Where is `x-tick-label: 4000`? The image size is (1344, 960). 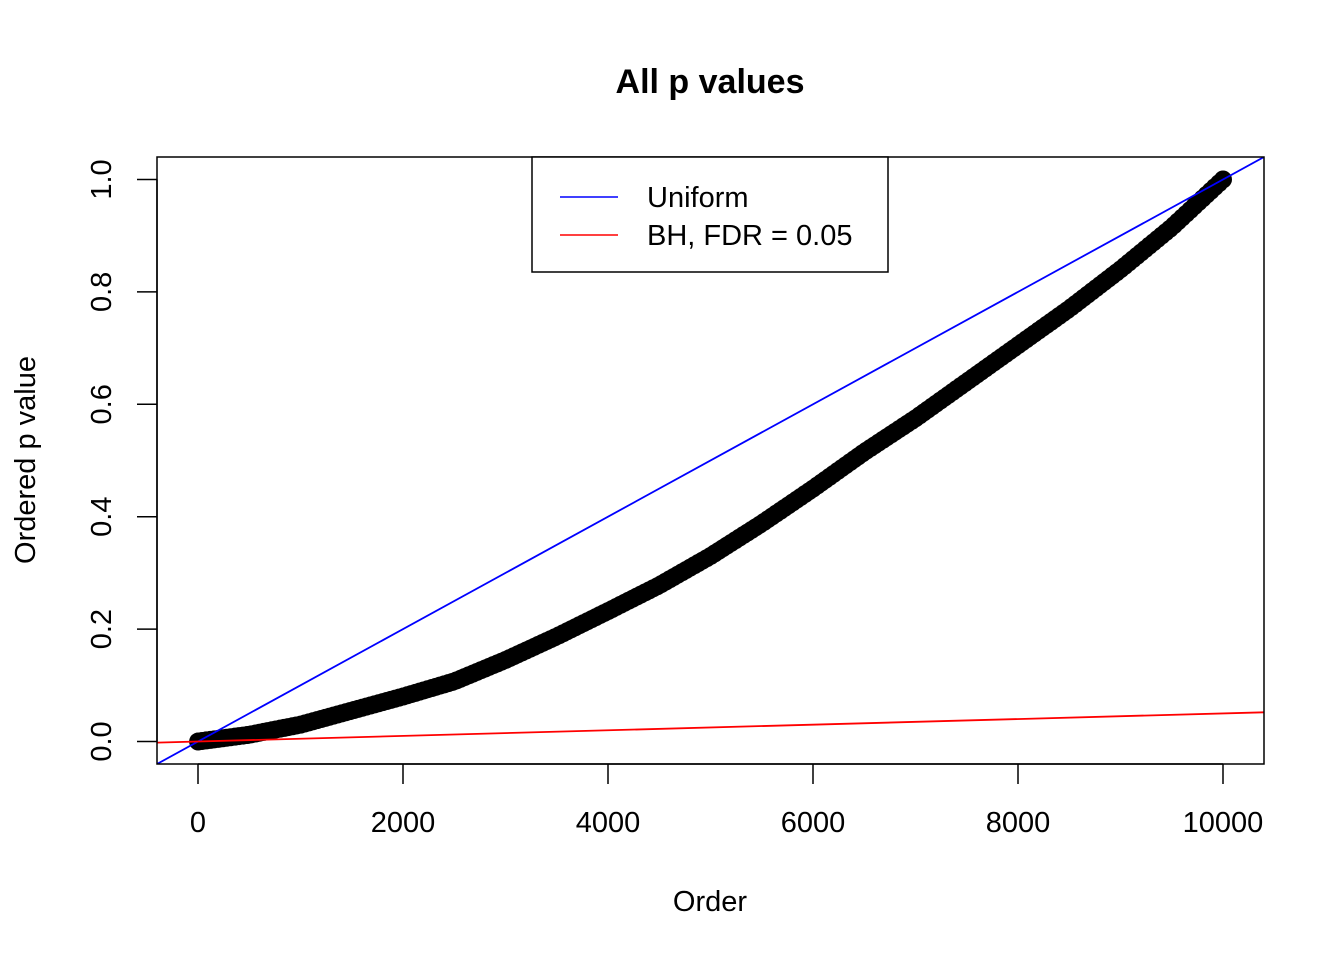 x-tick-label: 4000 is located at coordinates (608, 823).